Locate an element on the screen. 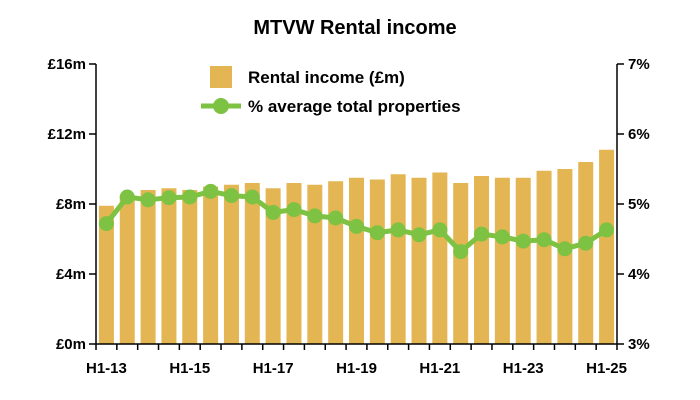  left-tick-label: £4m is located at coordinates (71, 274).